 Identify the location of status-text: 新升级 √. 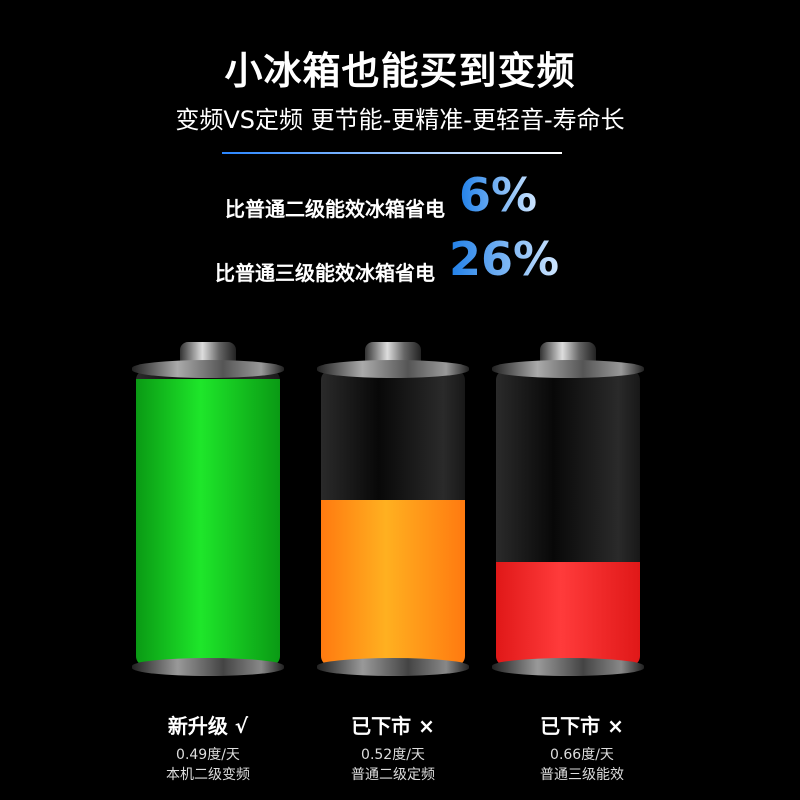
(208, 726).